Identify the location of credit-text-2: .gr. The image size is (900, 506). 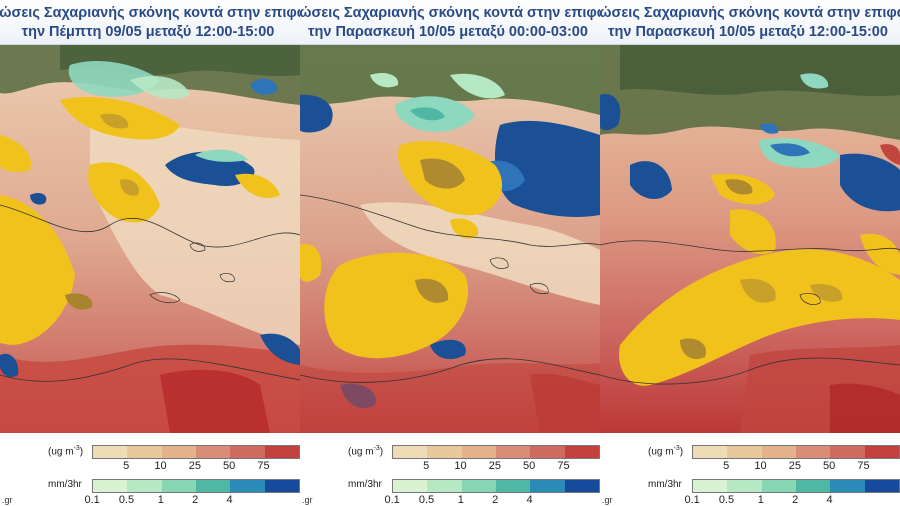
(307, 500).